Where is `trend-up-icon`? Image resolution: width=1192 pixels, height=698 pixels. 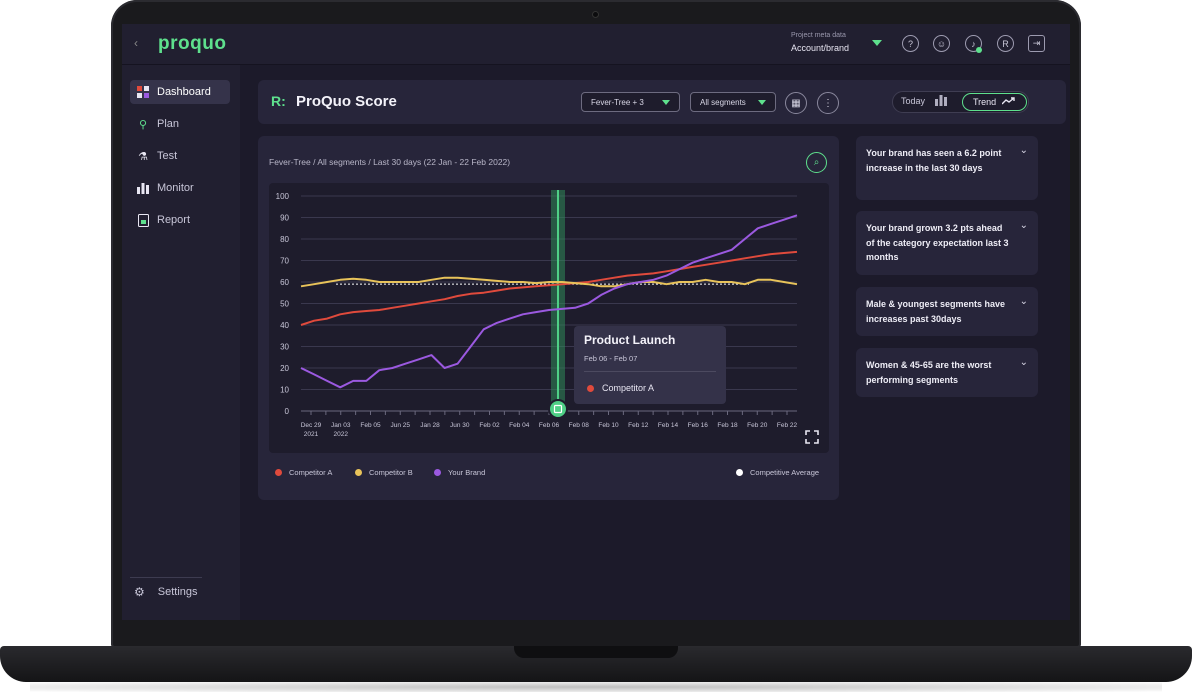 trend-up-icon is located at coordinates (1008, 102).